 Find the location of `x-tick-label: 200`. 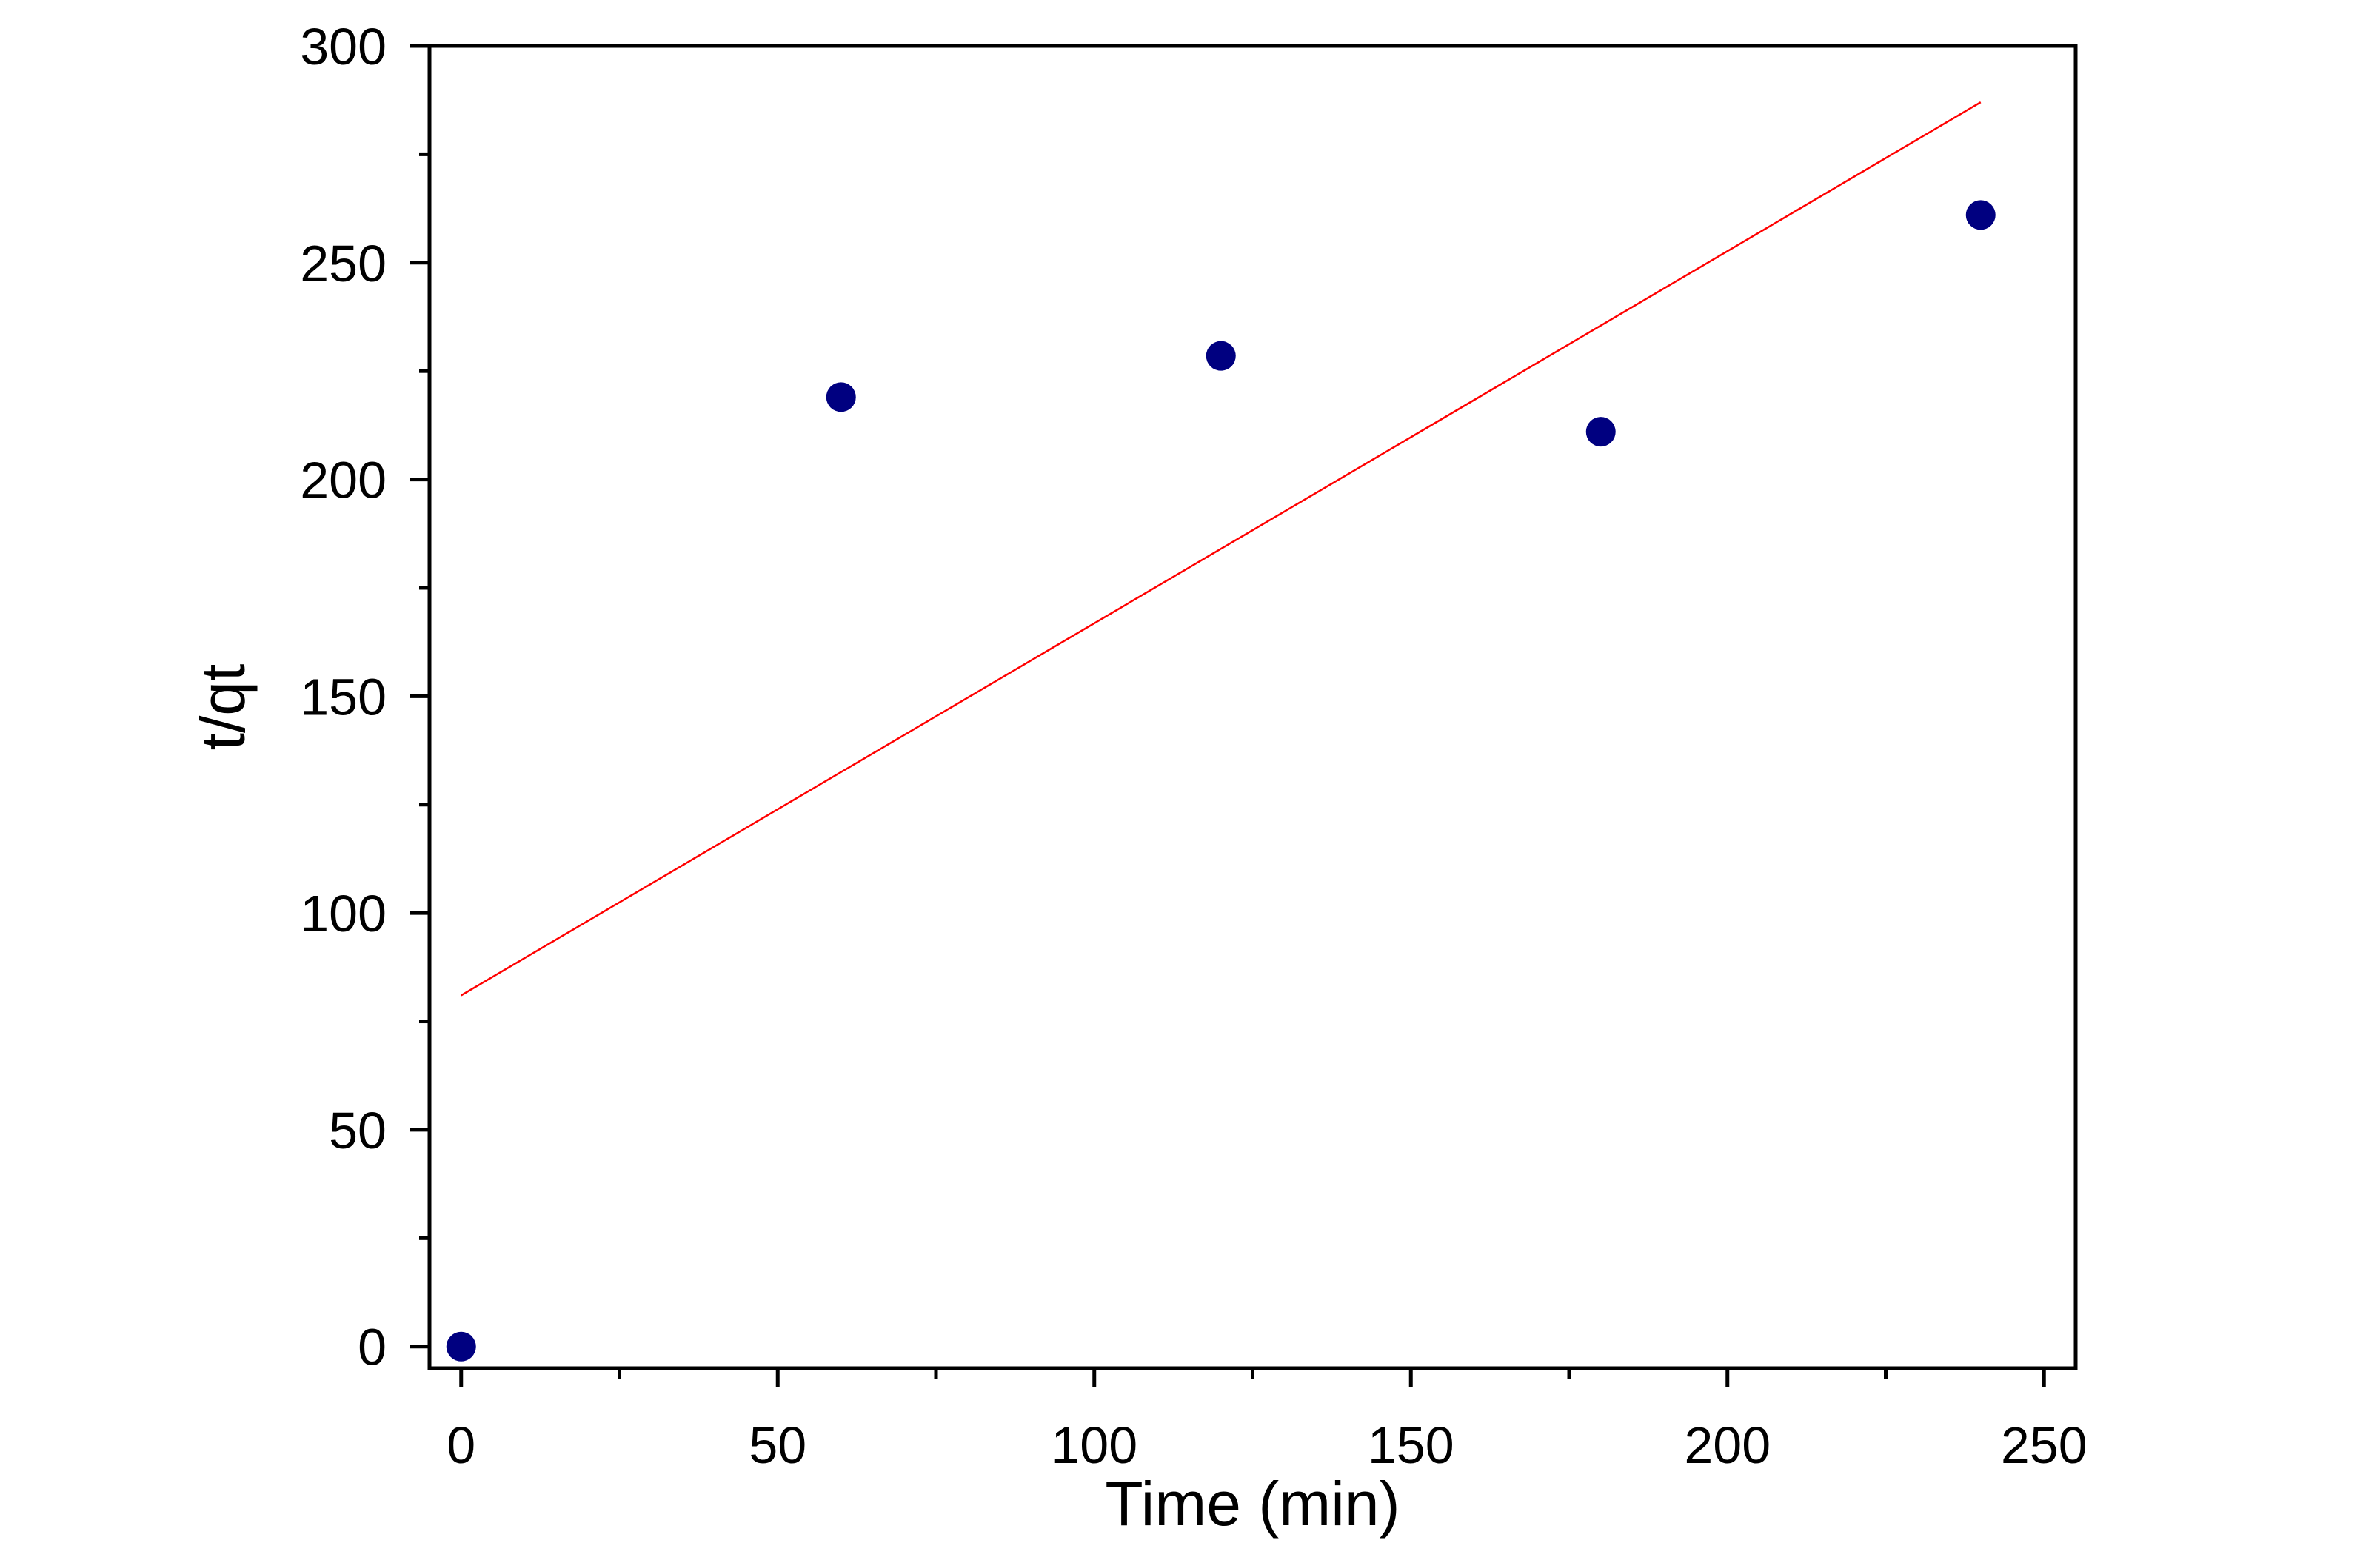

x-tick-label: 200 is located at coordinates (1728, 1445).